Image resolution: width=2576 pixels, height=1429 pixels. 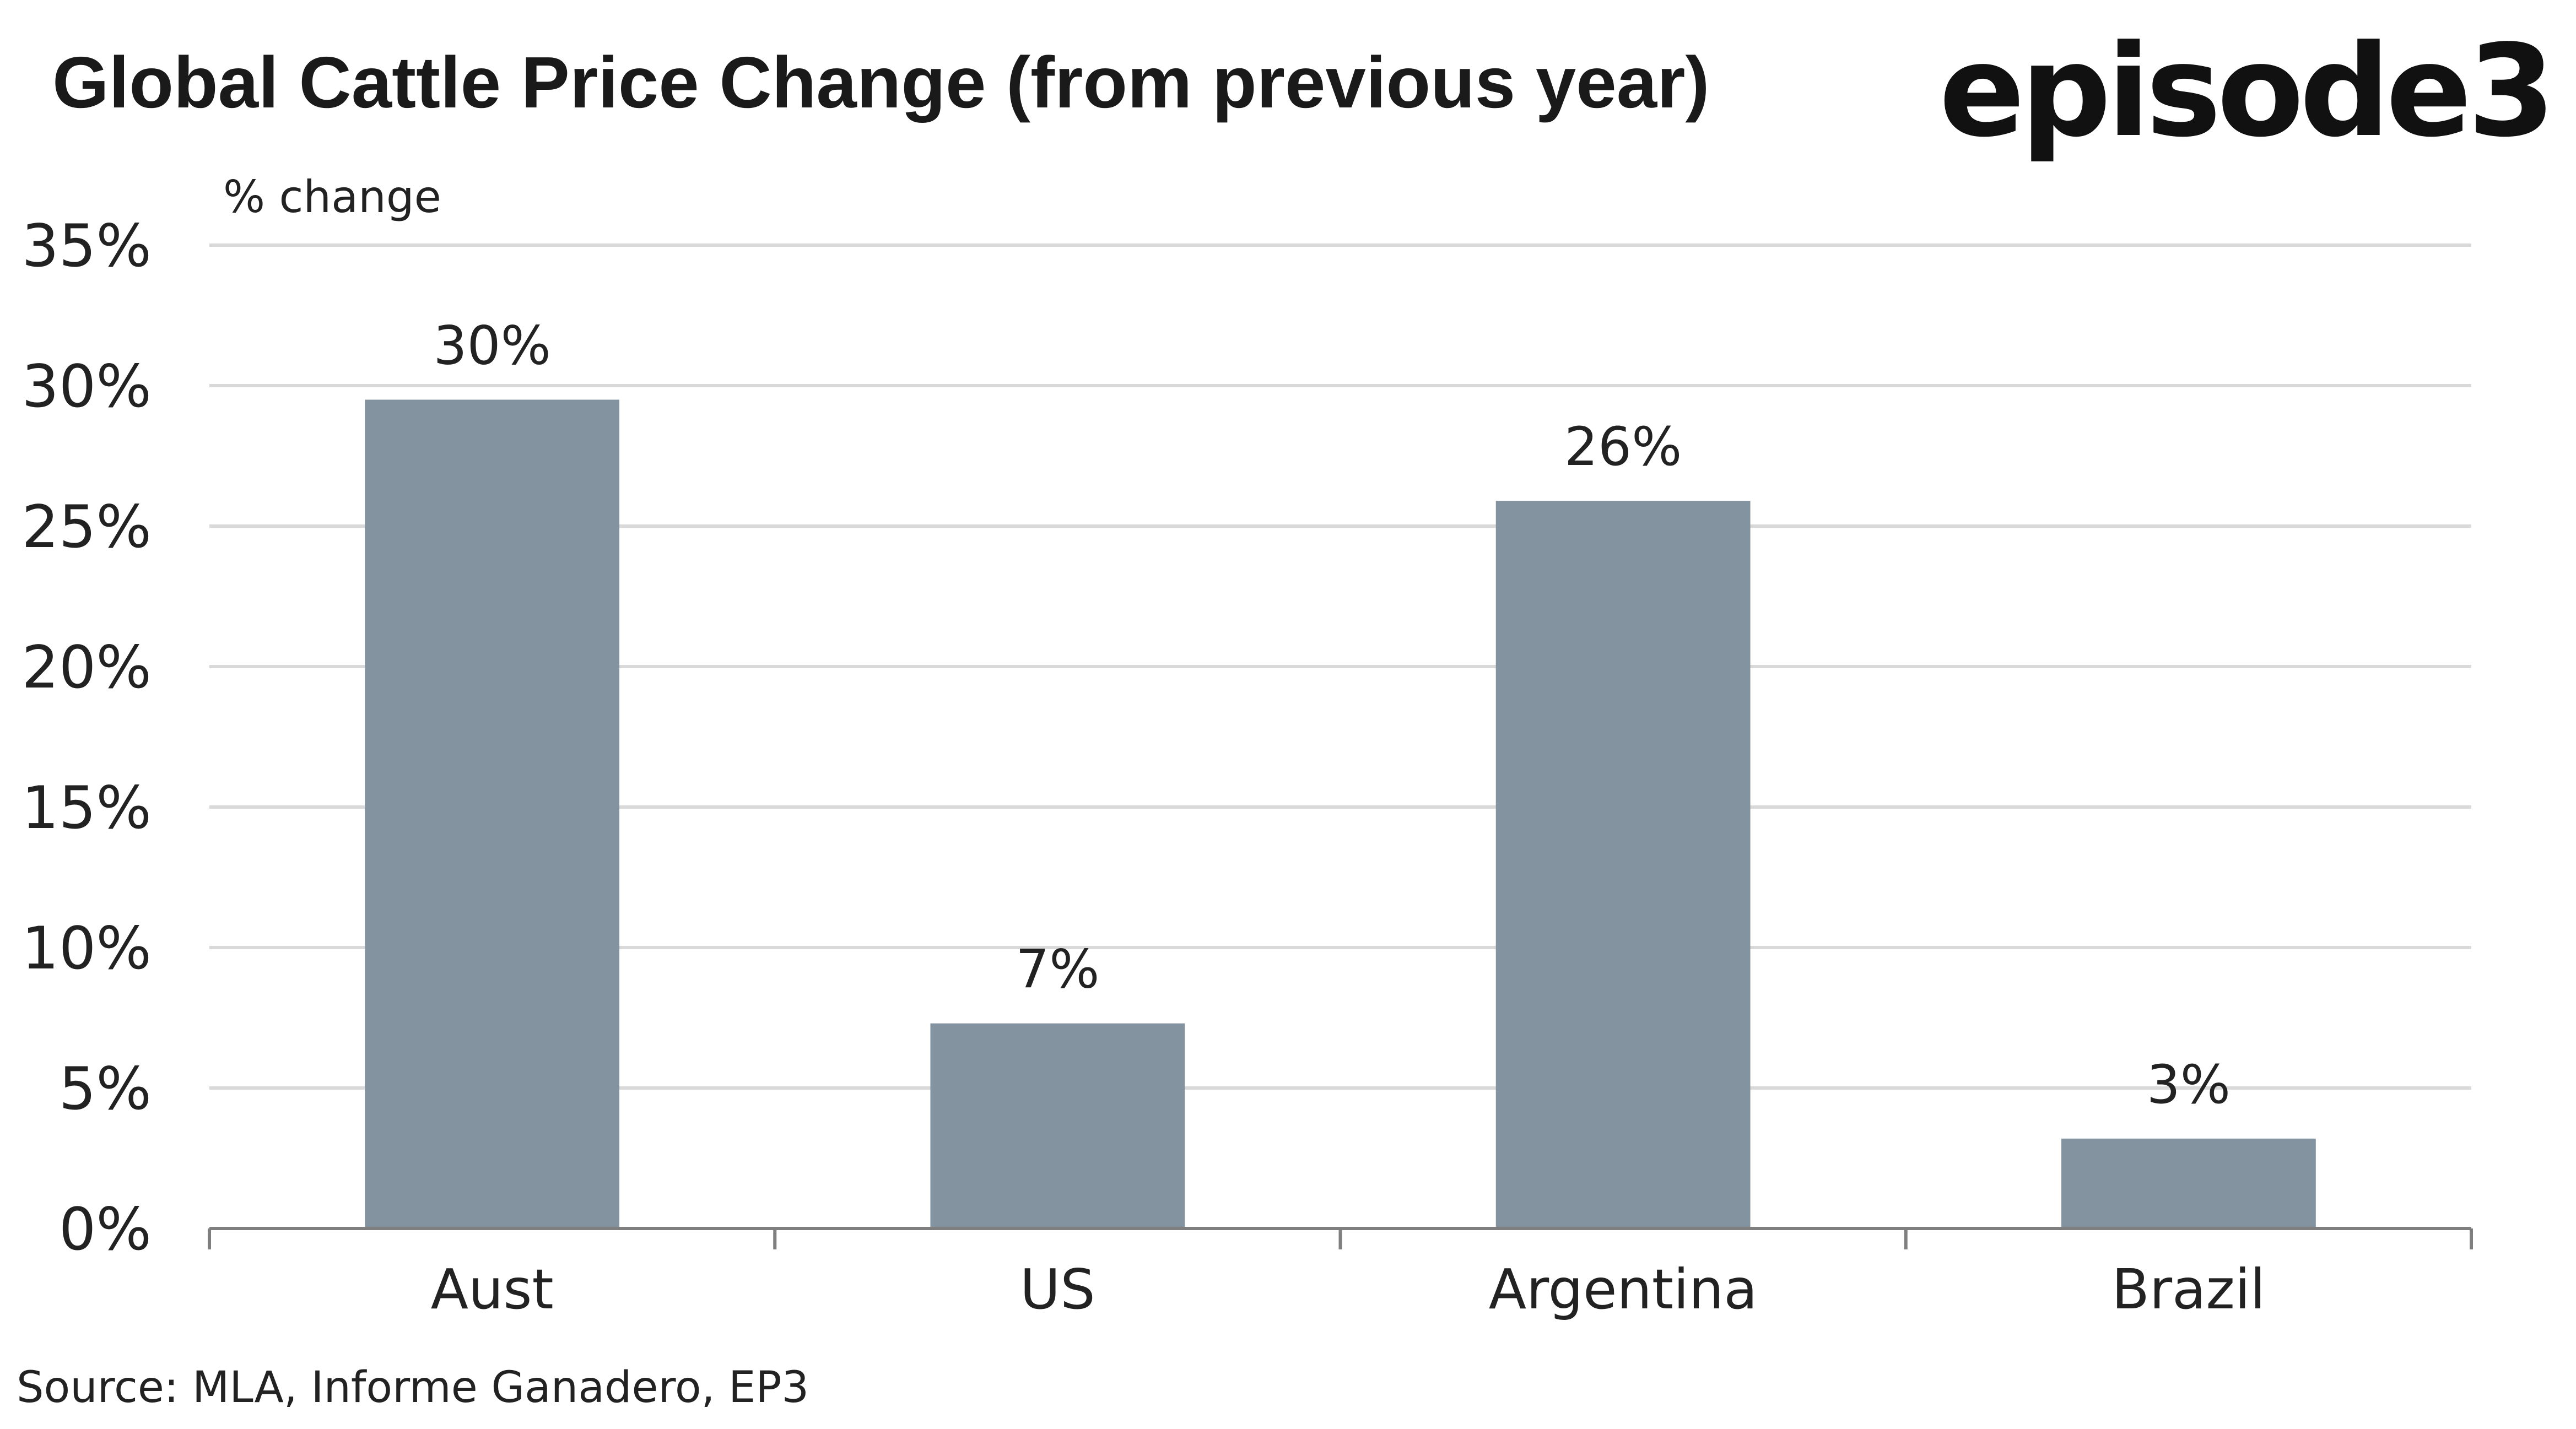 What do you see at coordinates (1340, 1238) in the screenshot?
I see `x-axis` at bounding box center [1340, 1238].